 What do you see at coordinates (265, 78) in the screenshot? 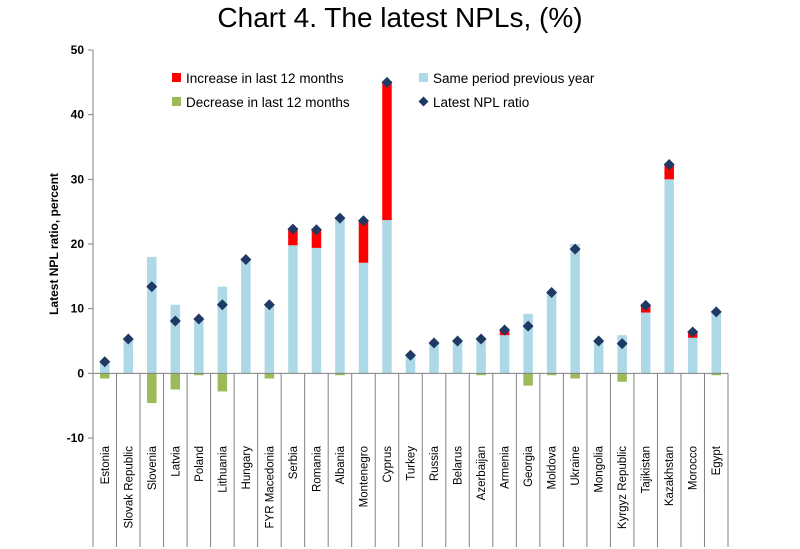
I see `legend-label-increase: Increase in last 12 months` at bounding box center [265, 78].